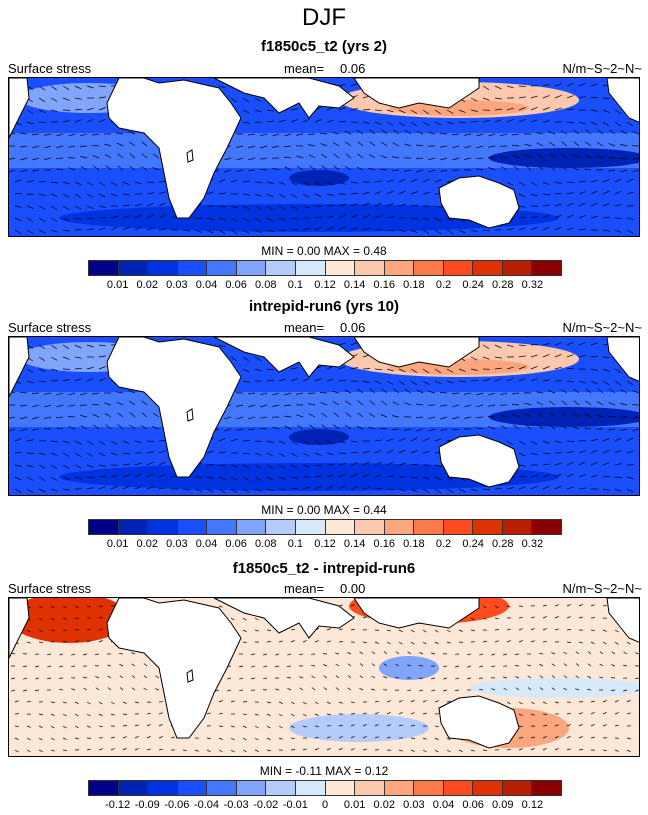 The image size is (648, 815). What do you see at coordinates (304, 327) in the screenshot?
I see `mean-label: mean=` at bounding box center [304, 327].